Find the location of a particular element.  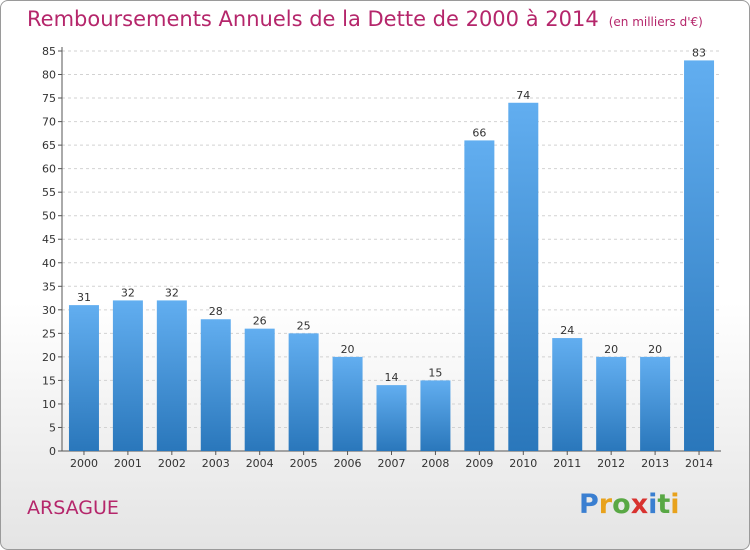

brand-letter: t is located at coordinates (664, 504).